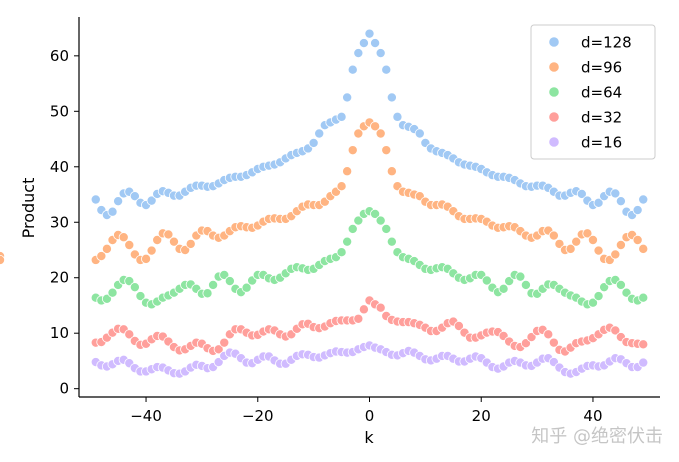  I want to click on watermark: 知乎 @绝密伏击, so click(597, 436).